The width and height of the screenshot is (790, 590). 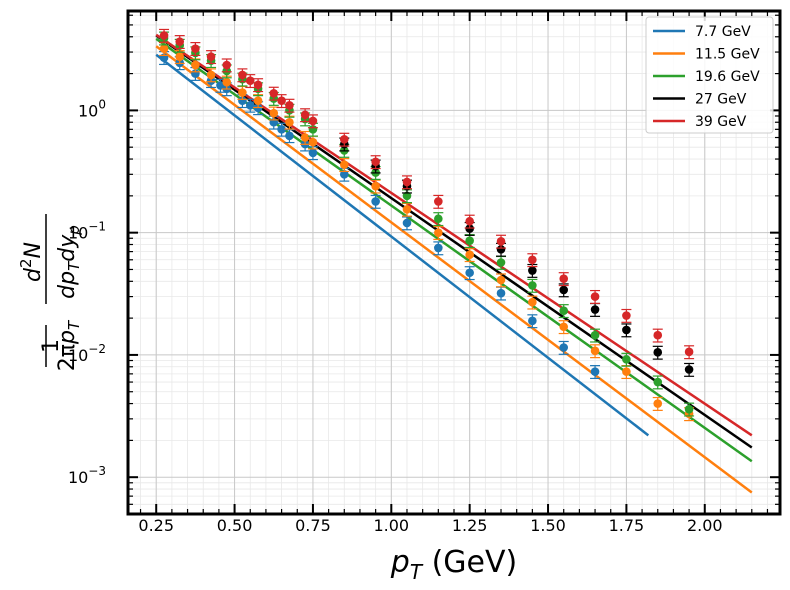 I want to click on y-tick-label: 100, so click(x=92, y=108).